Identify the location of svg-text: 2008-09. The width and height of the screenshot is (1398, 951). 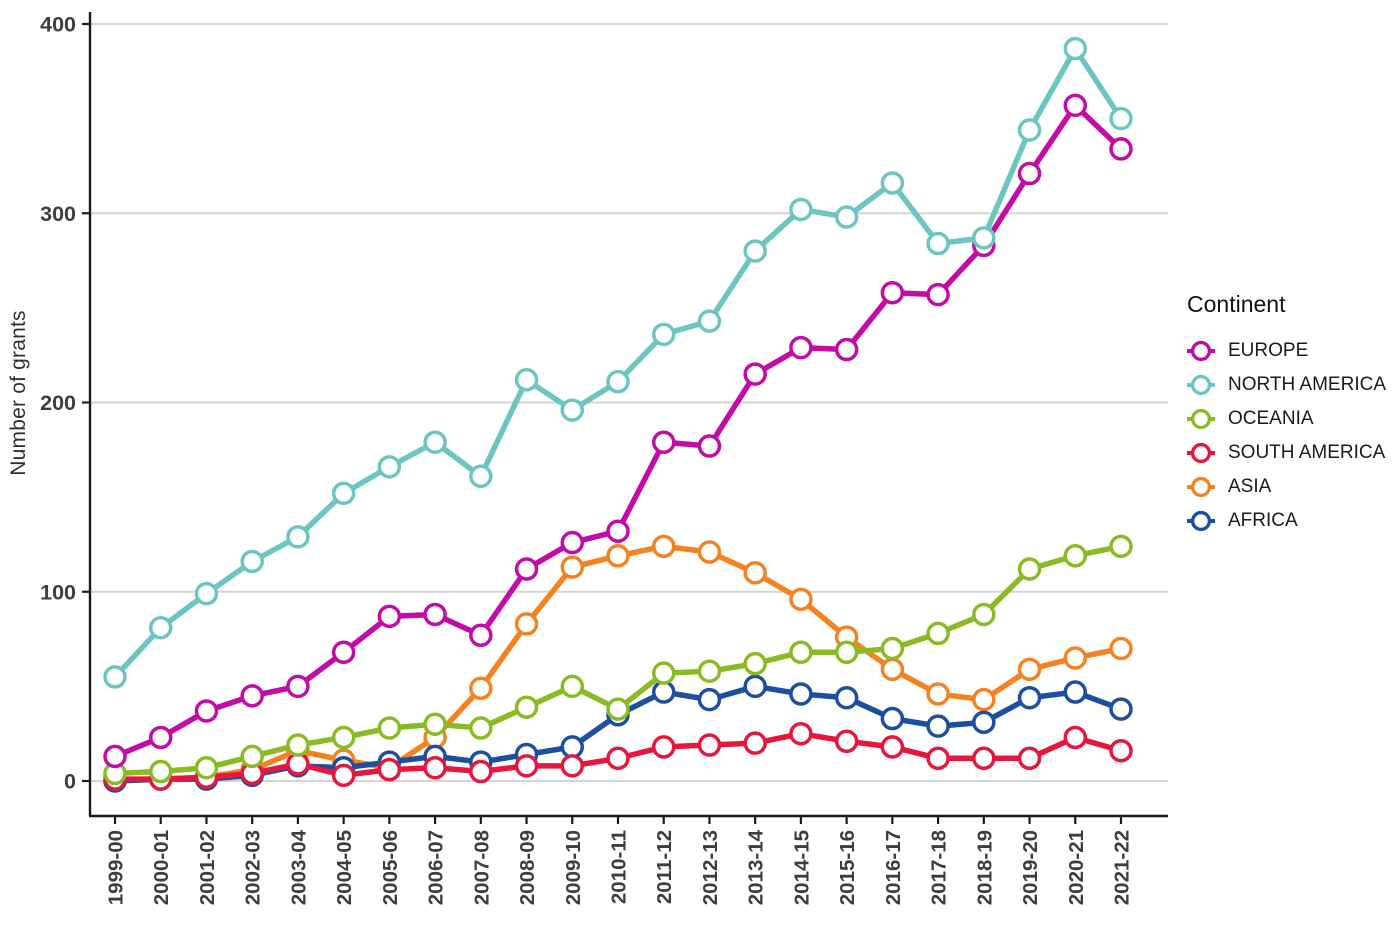
(527, 867).